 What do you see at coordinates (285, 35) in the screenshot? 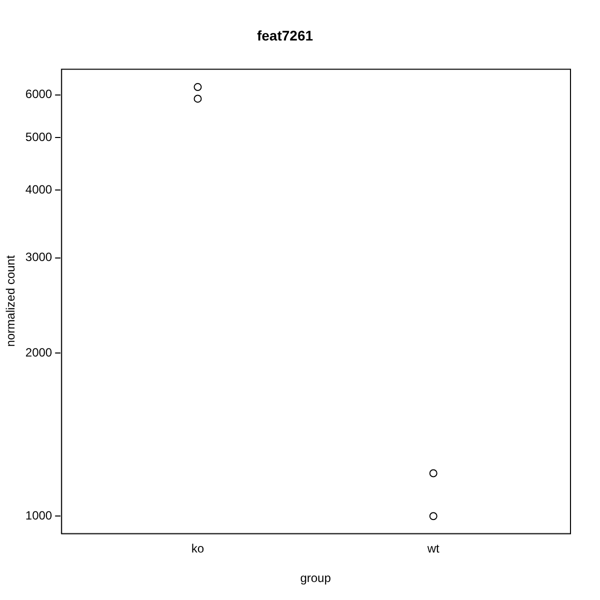
I see `chart-title: feat7261` at bounding box center [285, 35].